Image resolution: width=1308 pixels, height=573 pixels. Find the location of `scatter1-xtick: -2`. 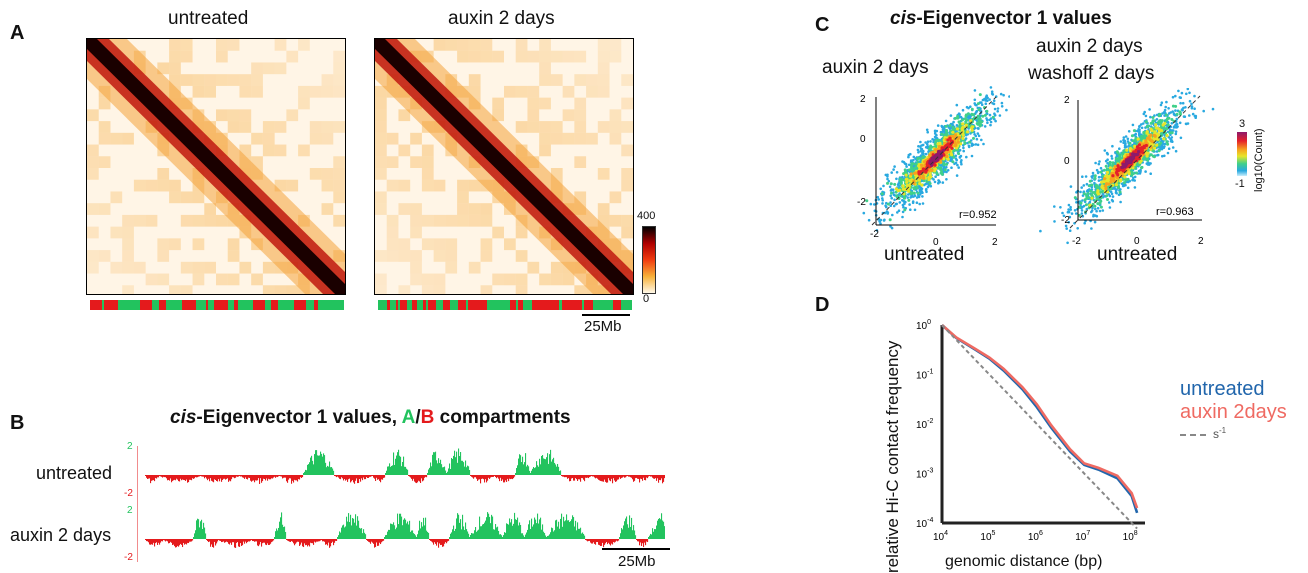

scatter1-xtick: -2 is located at coordinates (874, 234).